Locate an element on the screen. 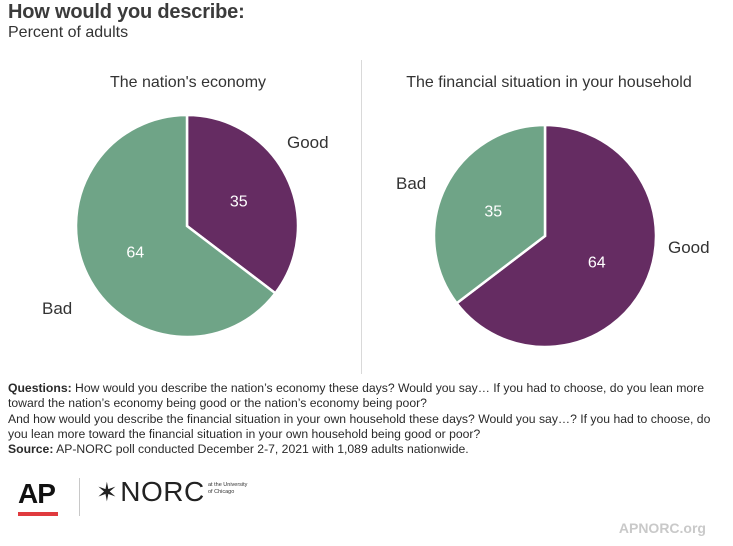 This screenshot has height=546, width=733. norc-logo: ✶NORC is located at coordinates (150, 492).